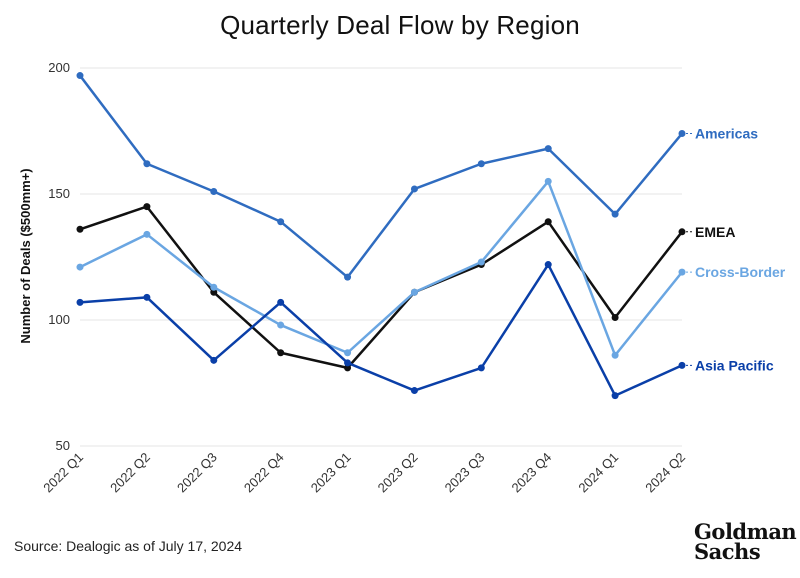 The image size is (800, 578). What do you see at coordinates (400, 25) in the screenshot?
I see `chart-title: Quarterly Deal Flow by Region` at bounding box center [400, 25].